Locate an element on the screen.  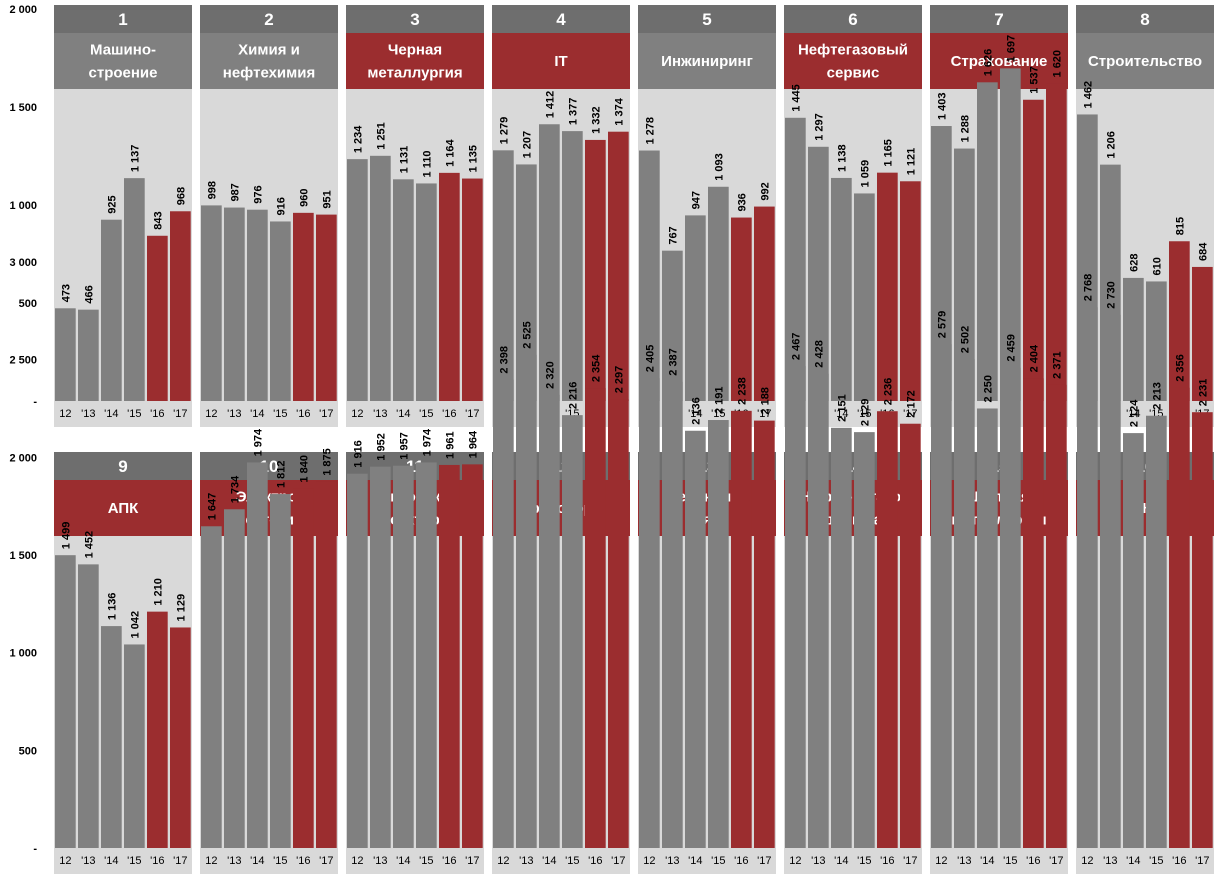
panel-title: Черная is located at coordinates (415, 50).